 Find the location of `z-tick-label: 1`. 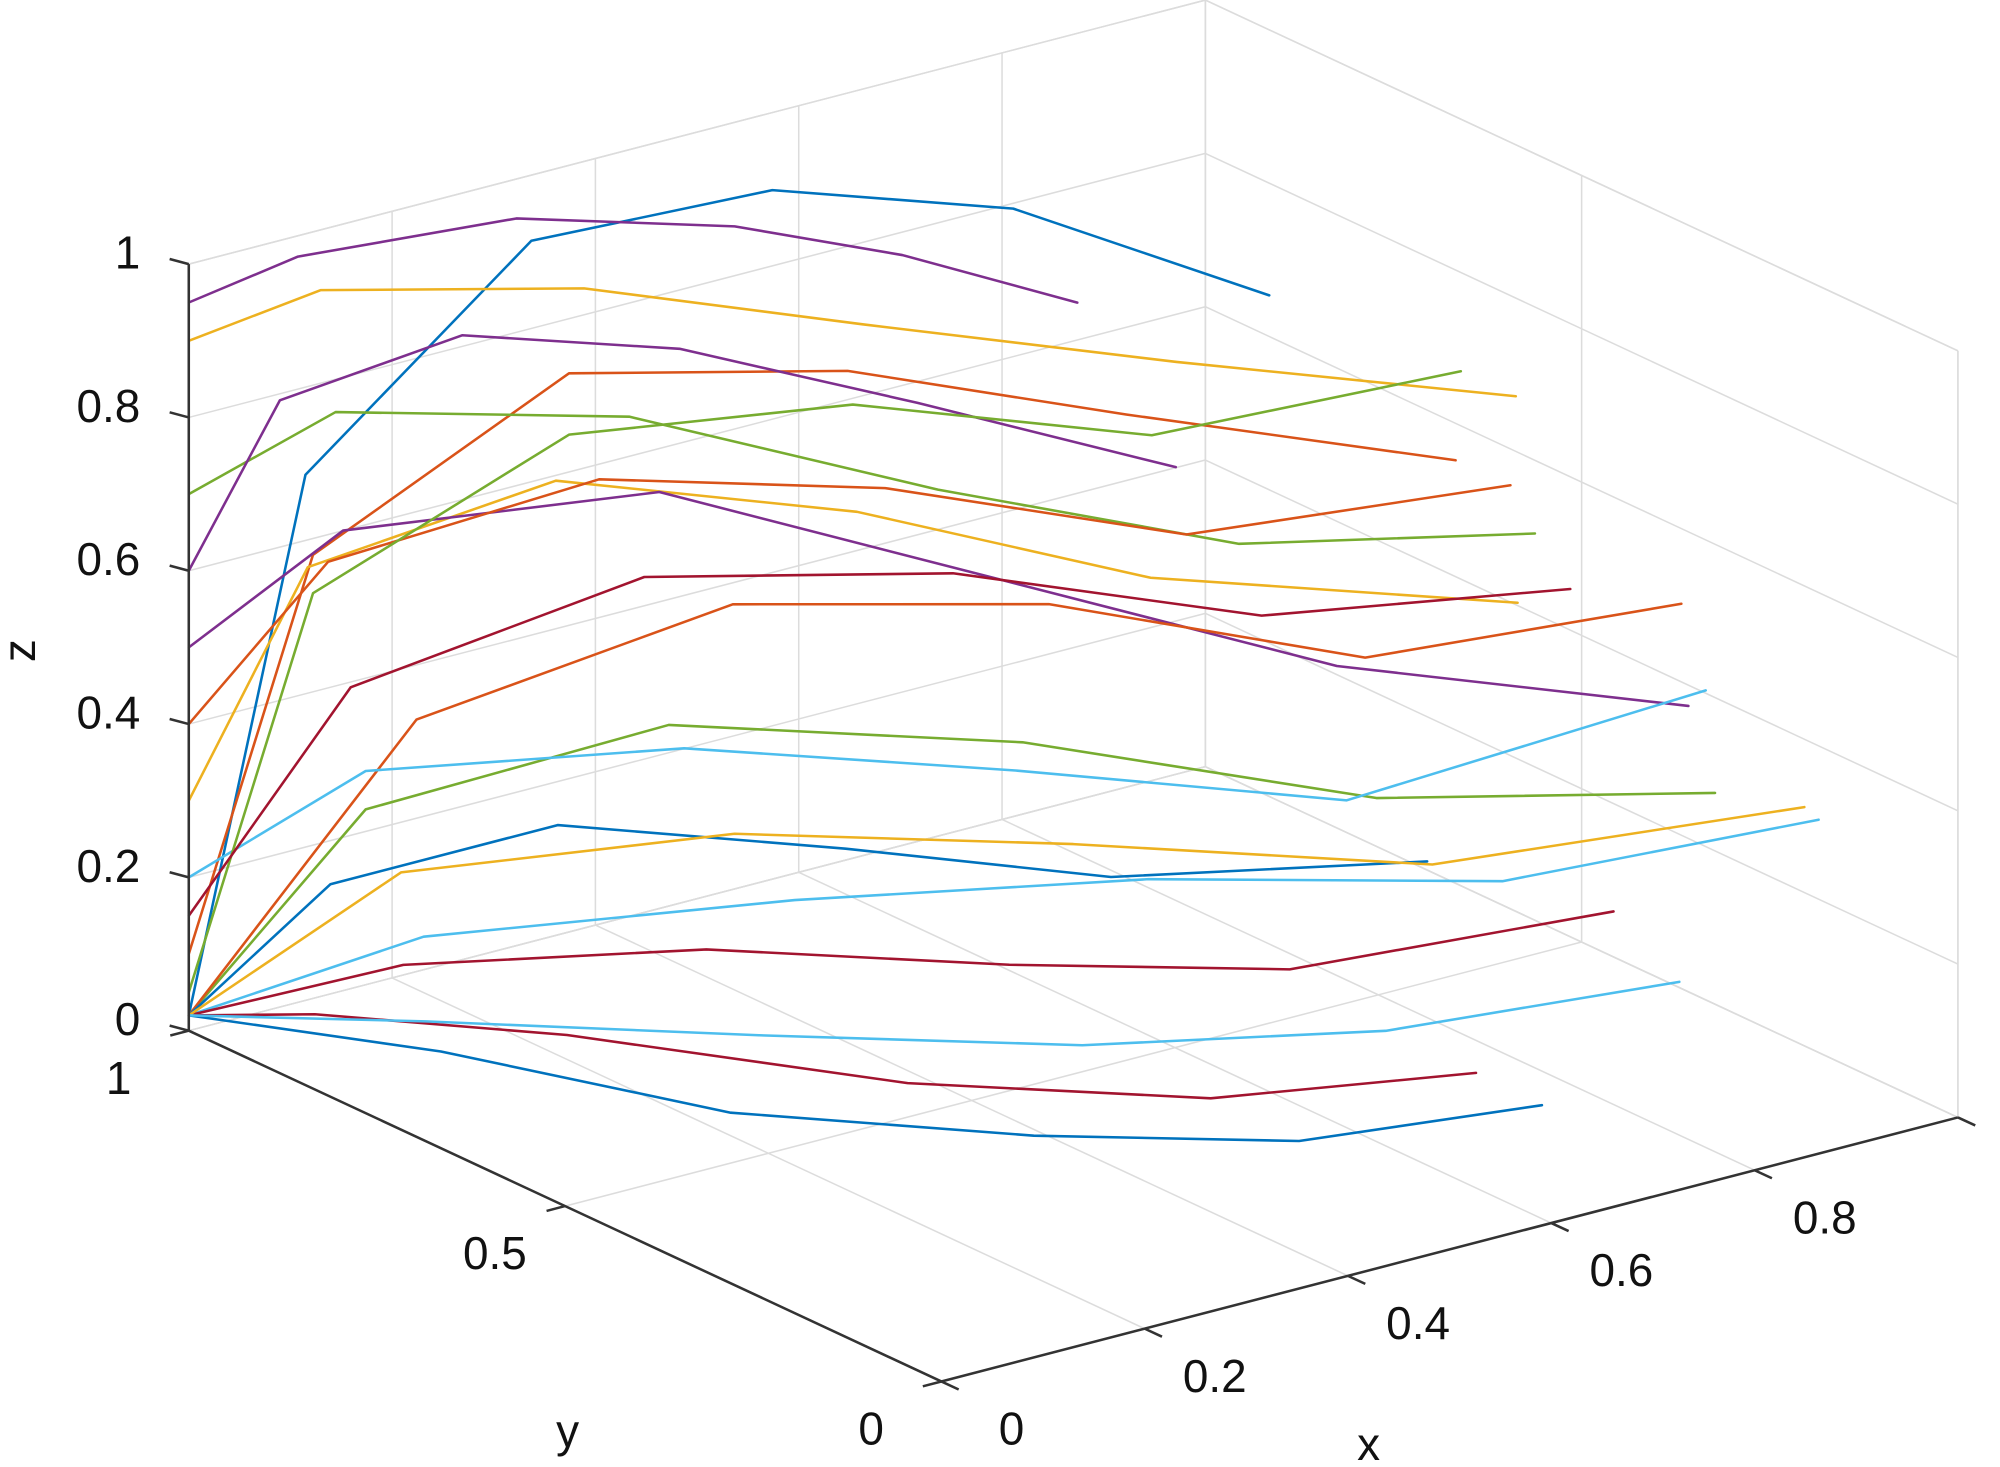

z-tick-label: 1 is located at coordinates (128, 253).